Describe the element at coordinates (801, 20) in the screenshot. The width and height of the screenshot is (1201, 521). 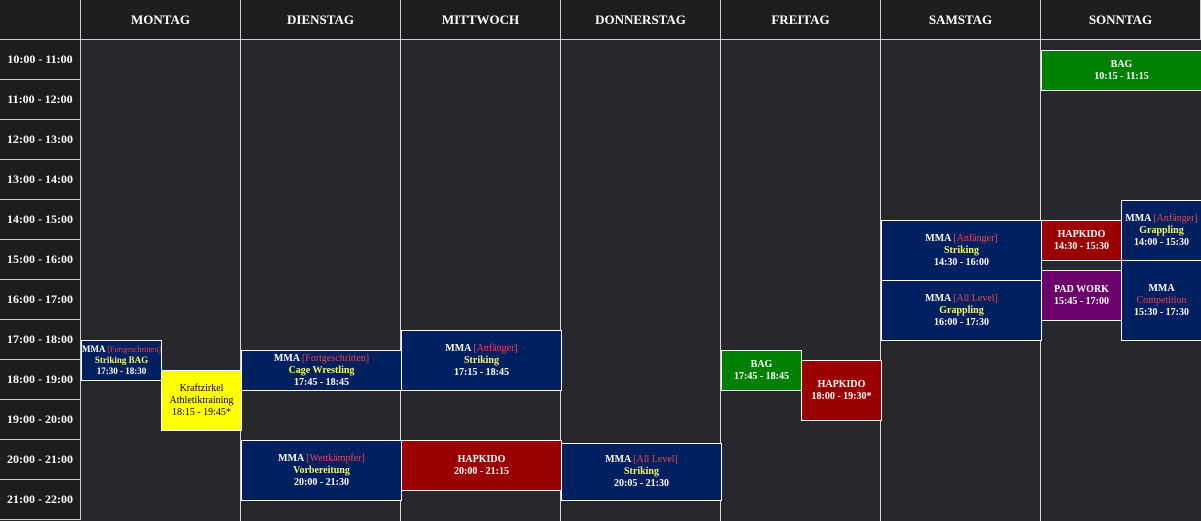
I see `day-header-freitag: FREITAG` at that location.